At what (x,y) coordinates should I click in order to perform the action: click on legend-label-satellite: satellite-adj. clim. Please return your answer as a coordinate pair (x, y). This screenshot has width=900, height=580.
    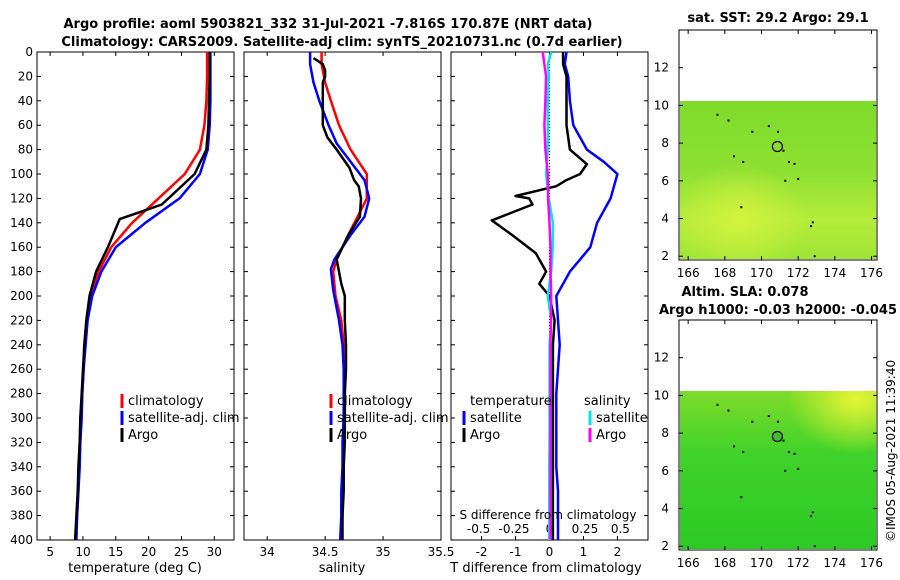
    Looking at the image, I should click on (184, 418).